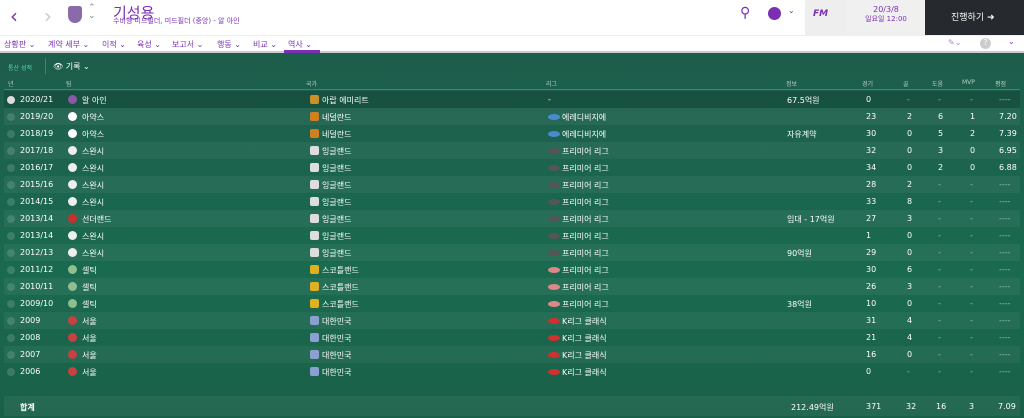  What do you see at coordinates (906, 84) in the screenshot?
I see `col-goals: 골` at bounding box center [906, 84].